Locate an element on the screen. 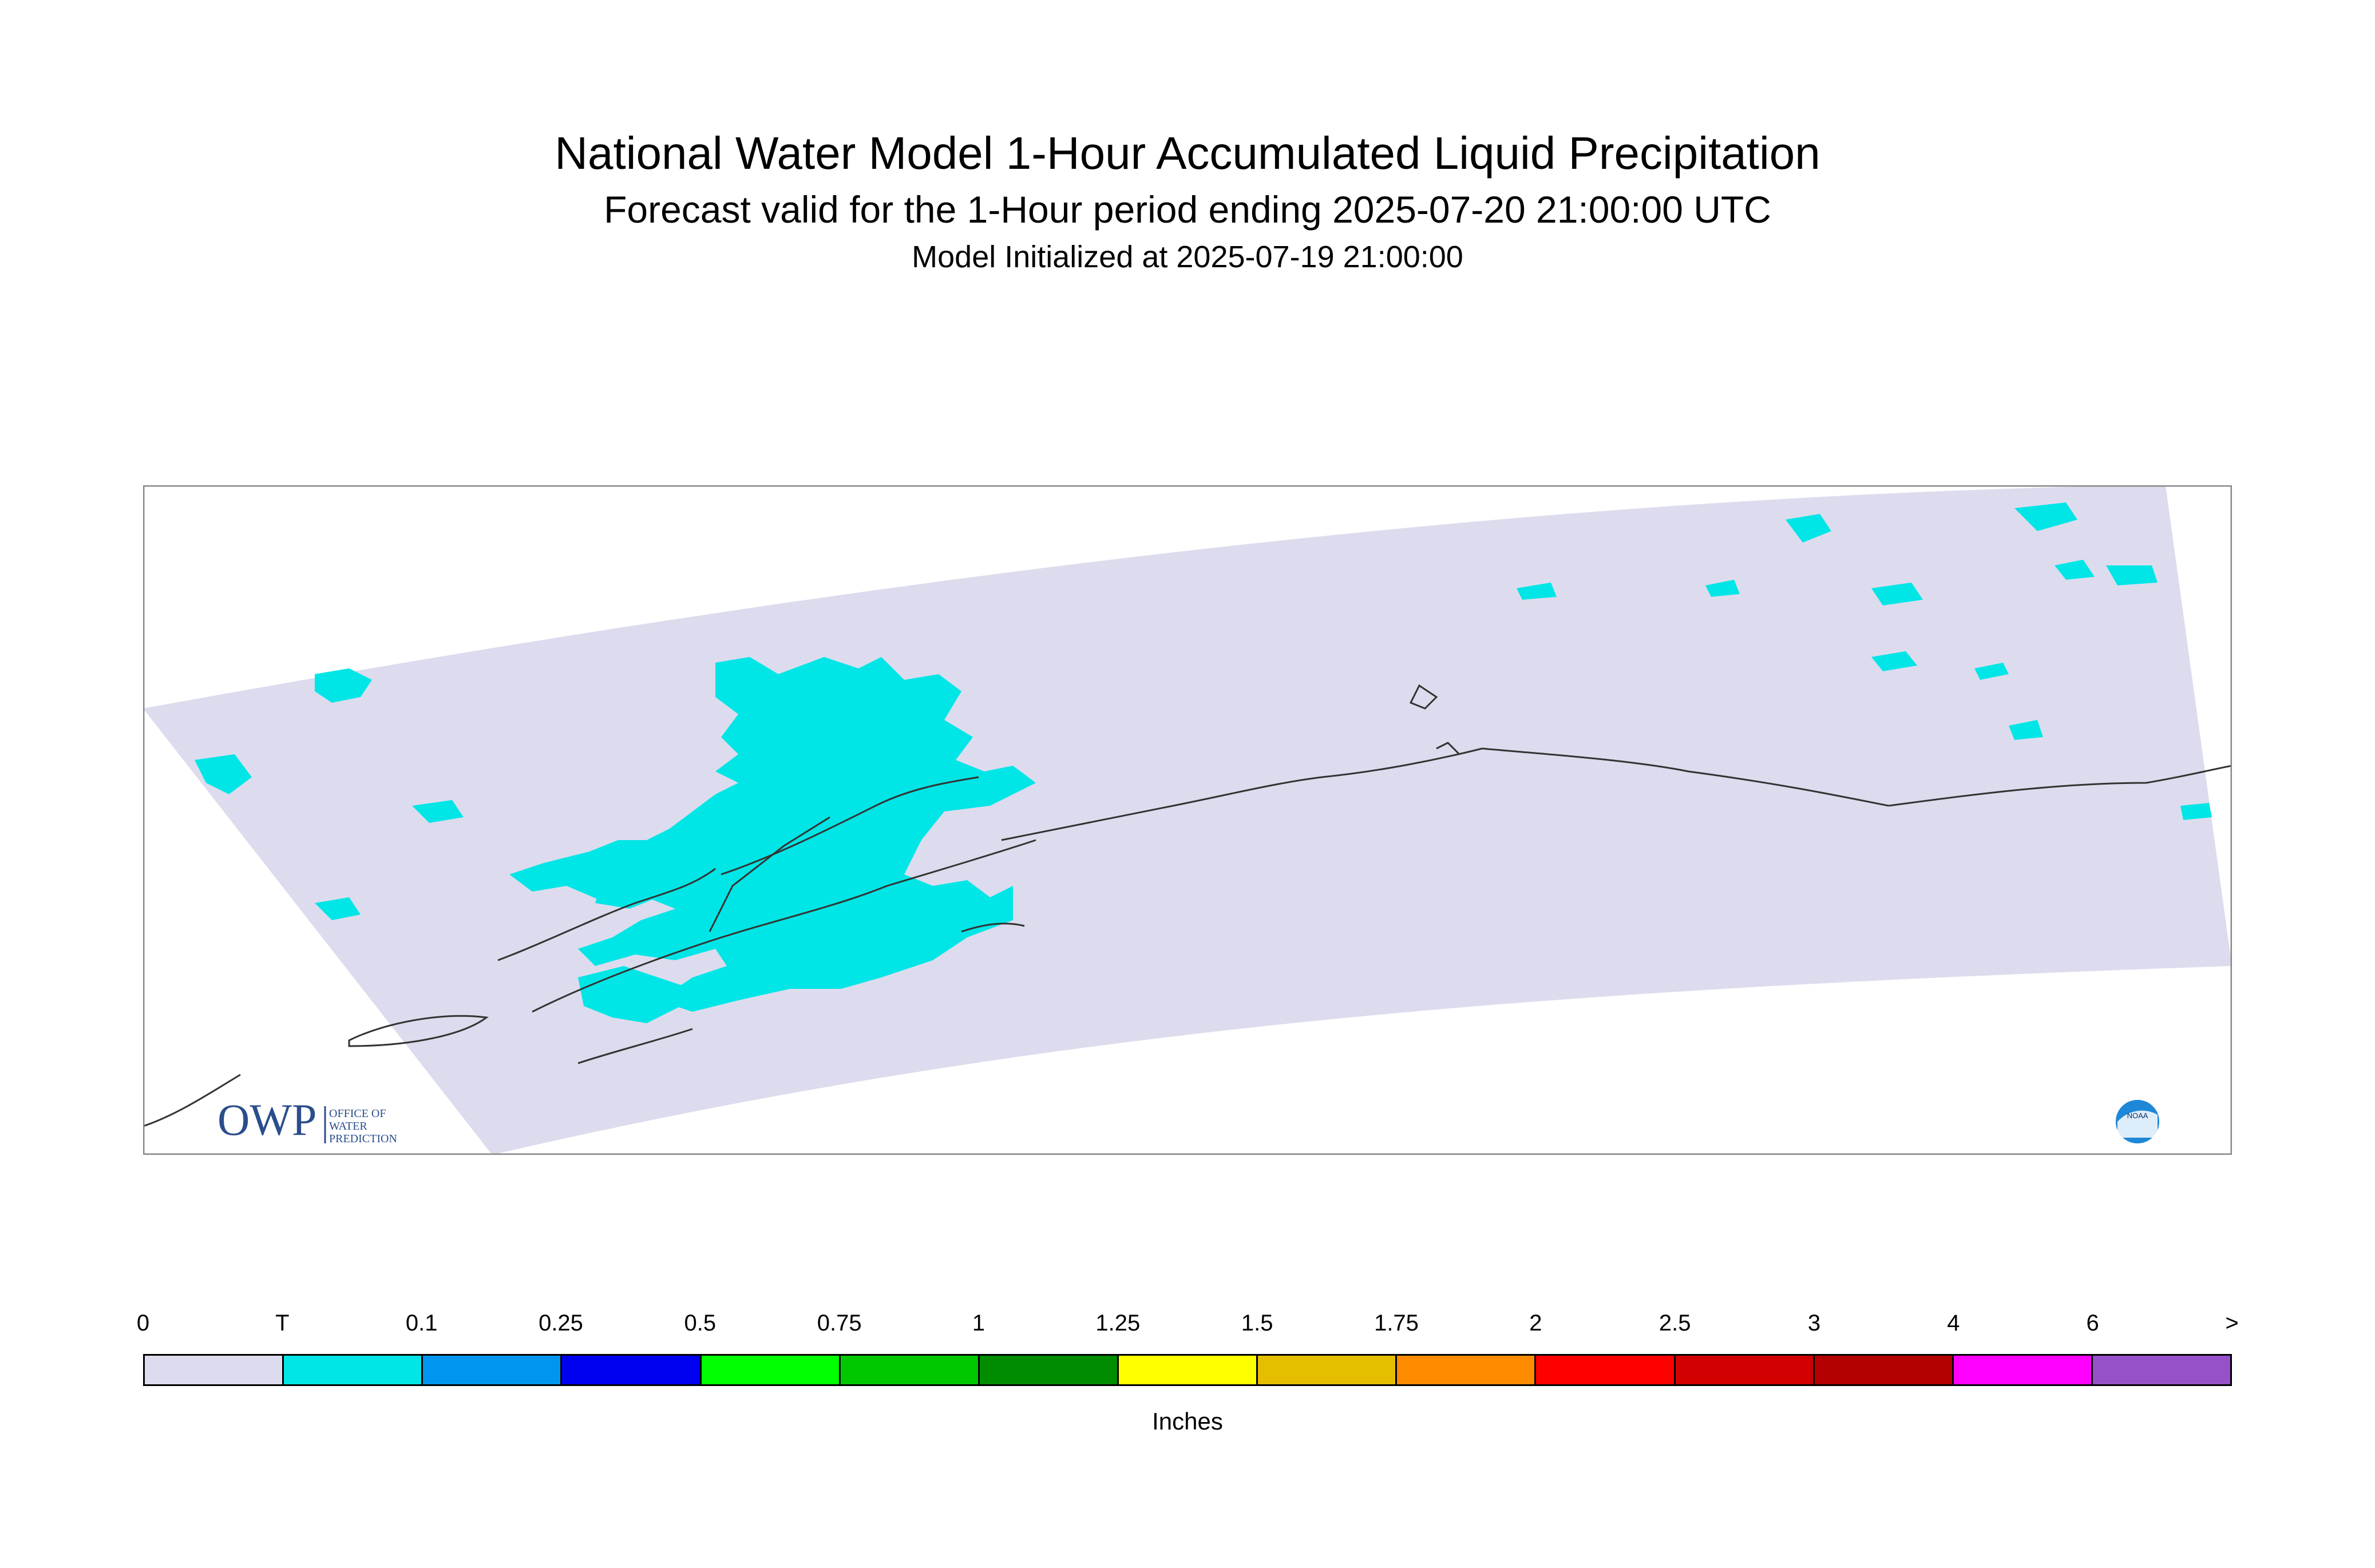  noaa-logo-bird is located at coordinates (2137, 1124).